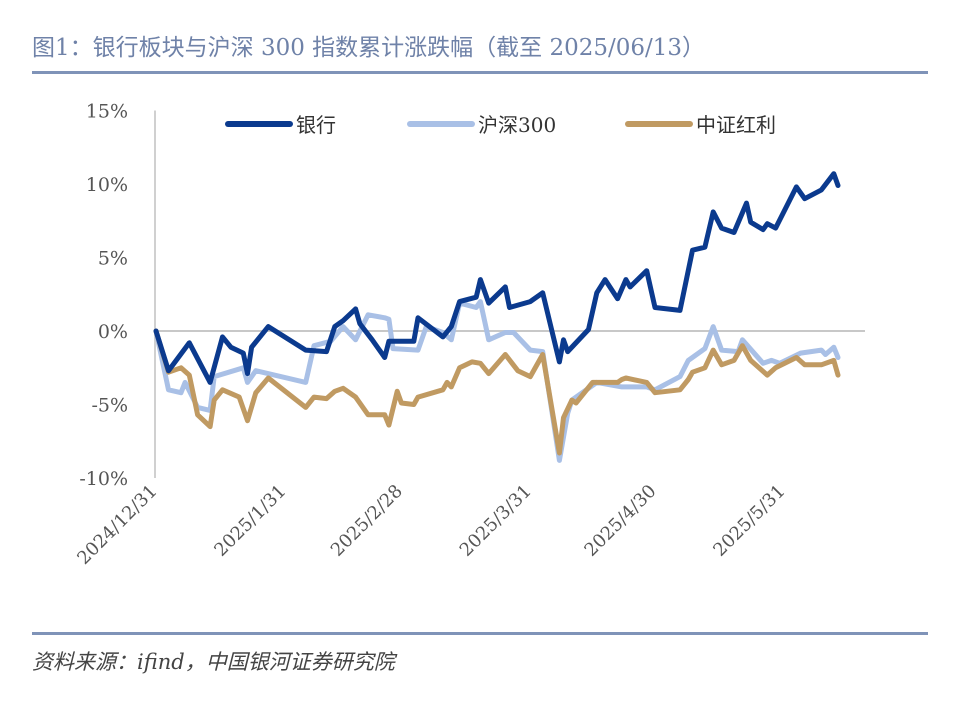 The height and width of the screenshot is (711, 959). I want to click on y-tick-label: 15%, so click(107, 112).